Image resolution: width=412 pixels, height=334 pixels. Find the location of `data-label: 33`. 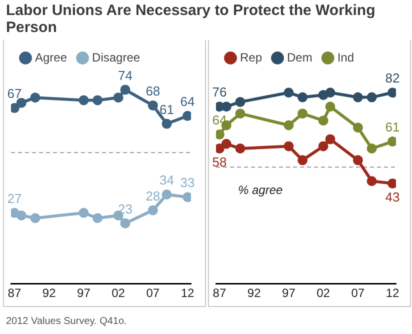

data-label: 33 is located at coordinates (187, 182).